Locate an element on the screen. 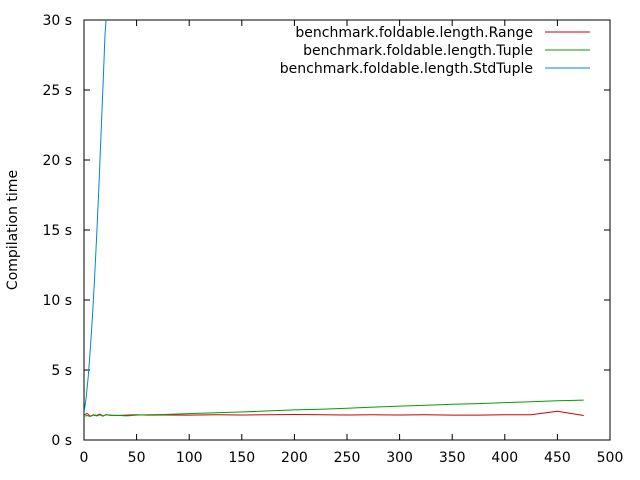  y-axis-title: Compilation time is located at coordinates (13, 230).